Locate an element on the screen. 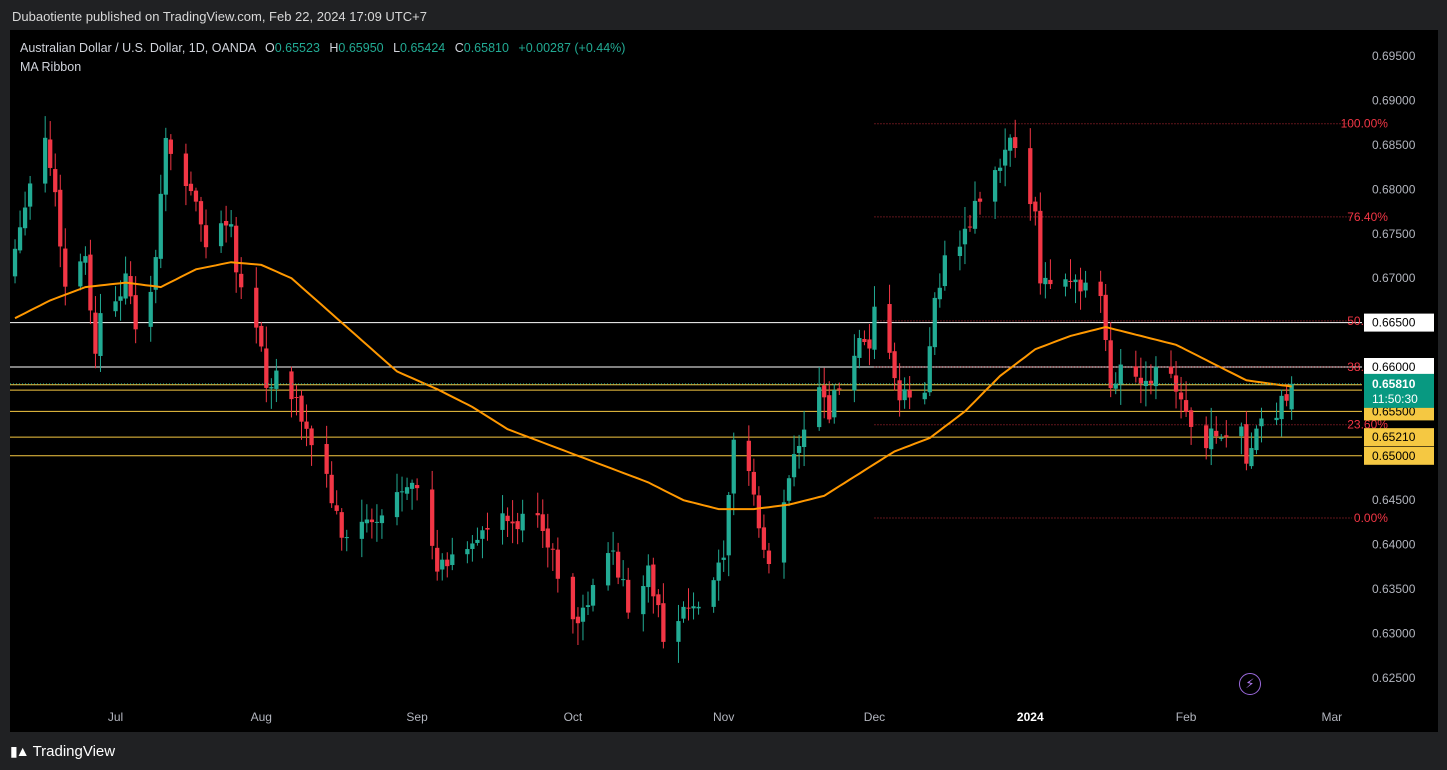 This screenshot has height=770, width=1447. indicator-row: MA Ribbon is located at coordinates (322, 67).